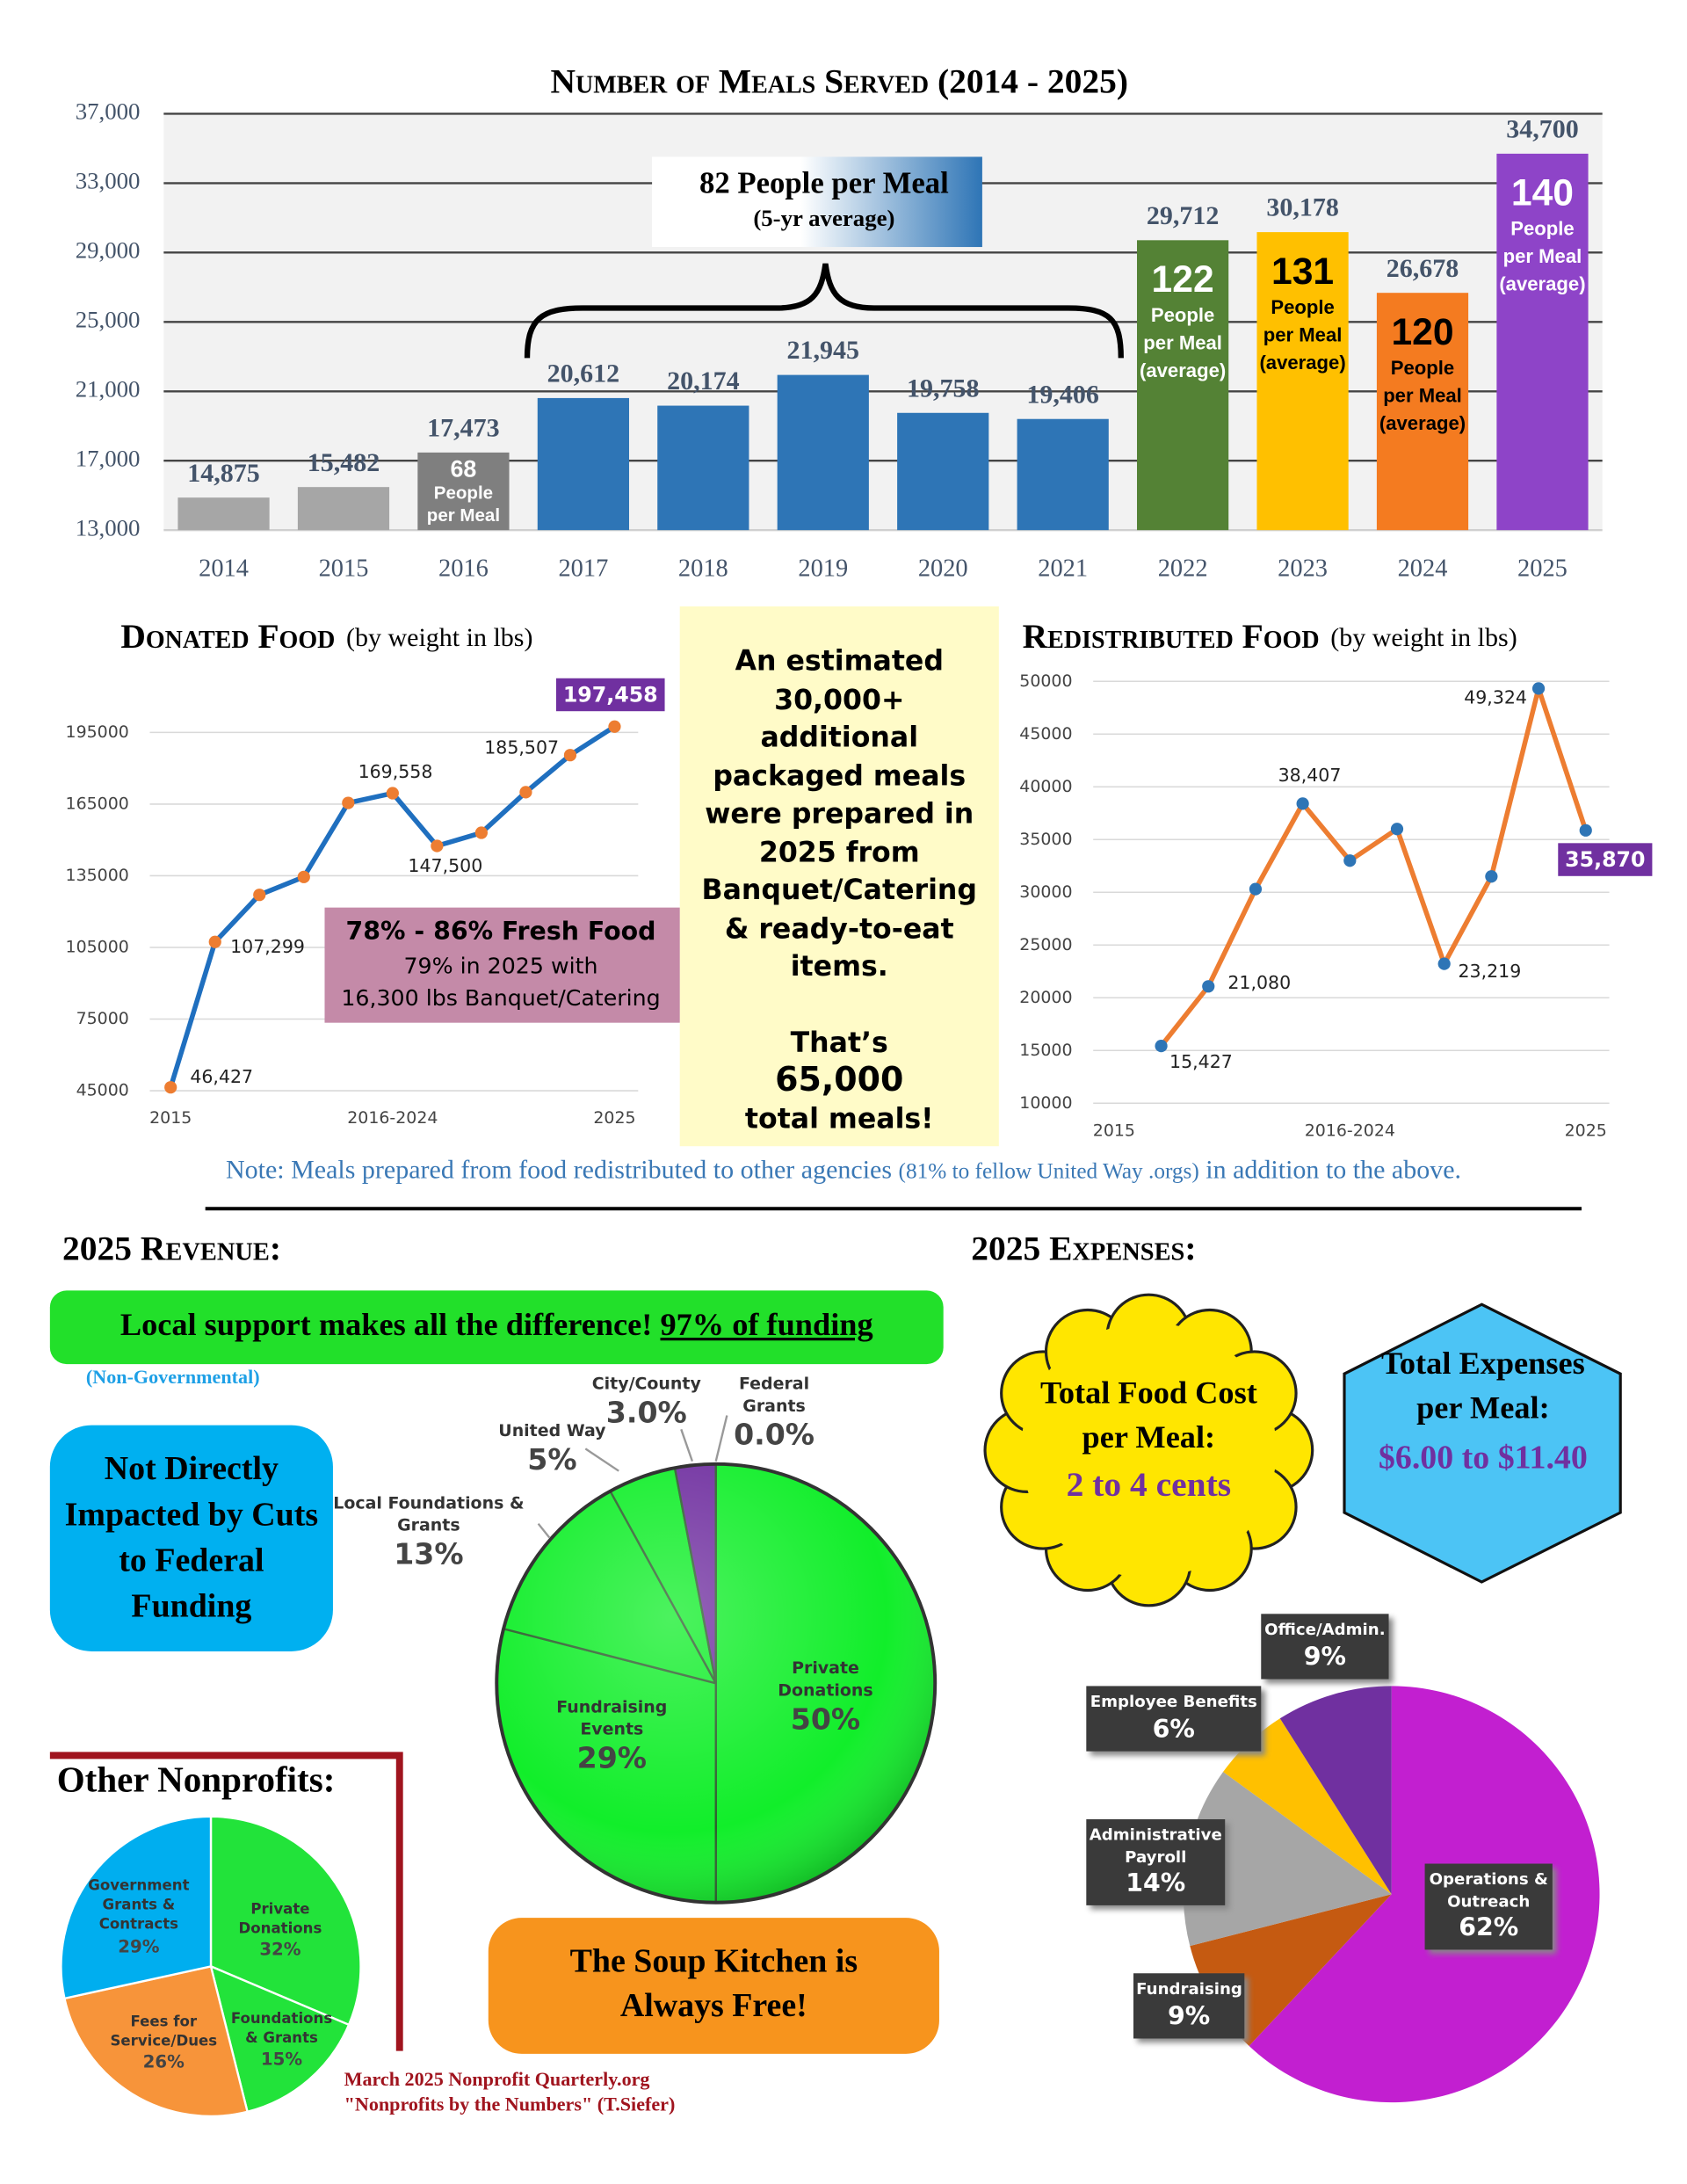 The width and height of the screenshot is (1687, 2184). I want to click on y-tick-label: 30000, so click(1045, 892).